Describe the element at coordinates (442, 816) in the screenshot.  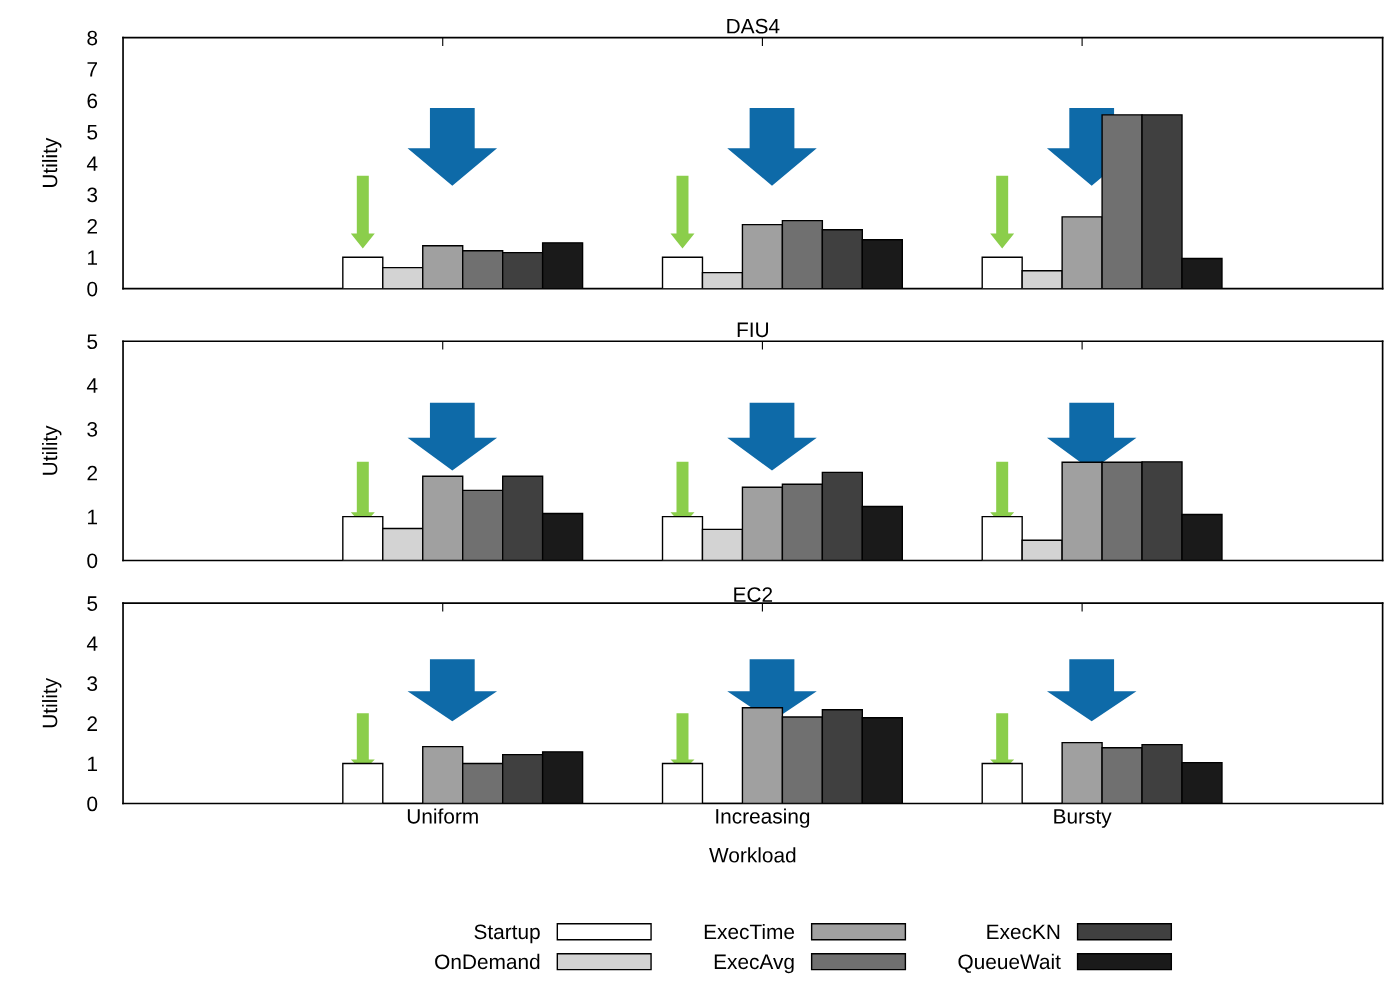
I see `x-tick-label: Uniform` at that location.